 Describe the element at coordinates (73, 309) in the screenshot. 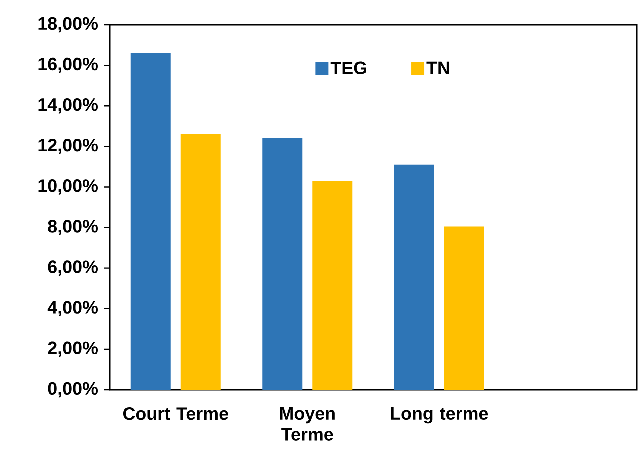

I see `y-tick-label: 4,00%` at that location.